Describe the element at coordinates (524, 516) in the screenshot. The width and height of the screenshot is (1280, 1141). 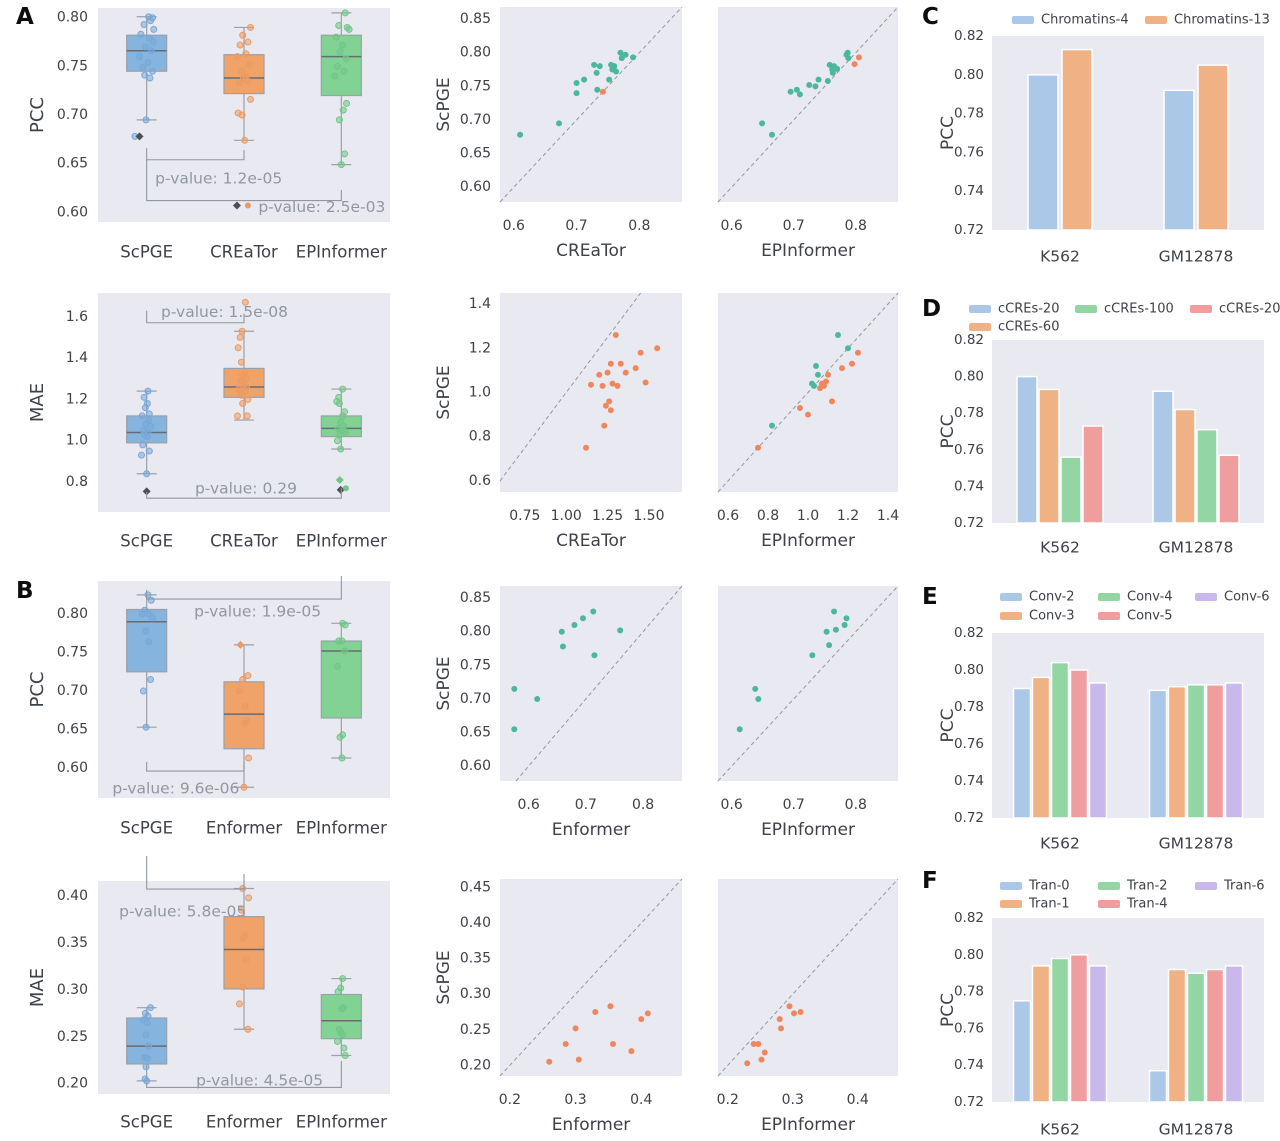
I see `x-tick-label: 0.75` at that location.